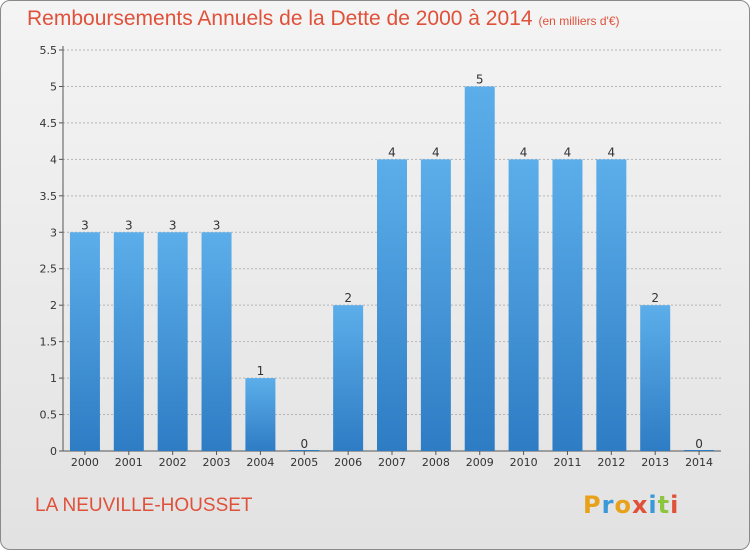 This screenshot has width=750, height=550. I want to click on place-name: LA NEUVILLE-HOUSSET, so click(144, 505).